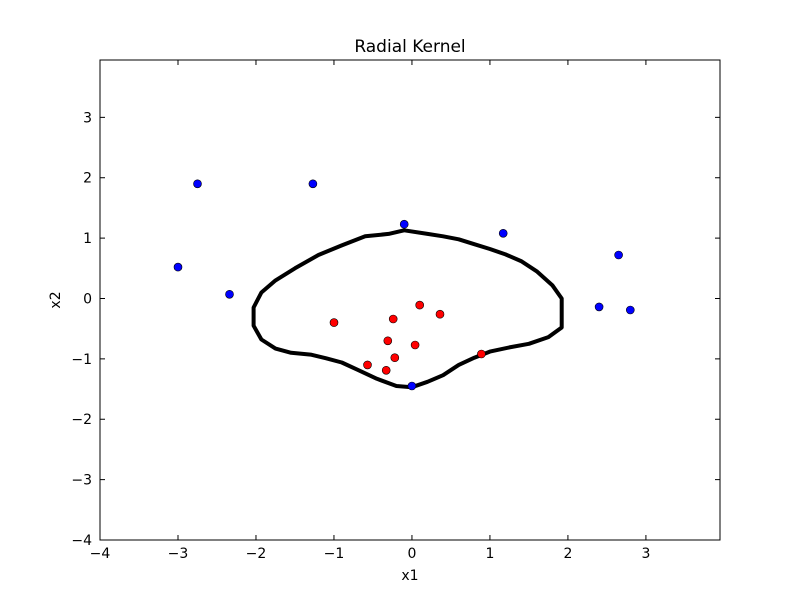 The height and width of the screenshot is (605, 800). I want to click on x-tick-label: −3, so click(178, 554).